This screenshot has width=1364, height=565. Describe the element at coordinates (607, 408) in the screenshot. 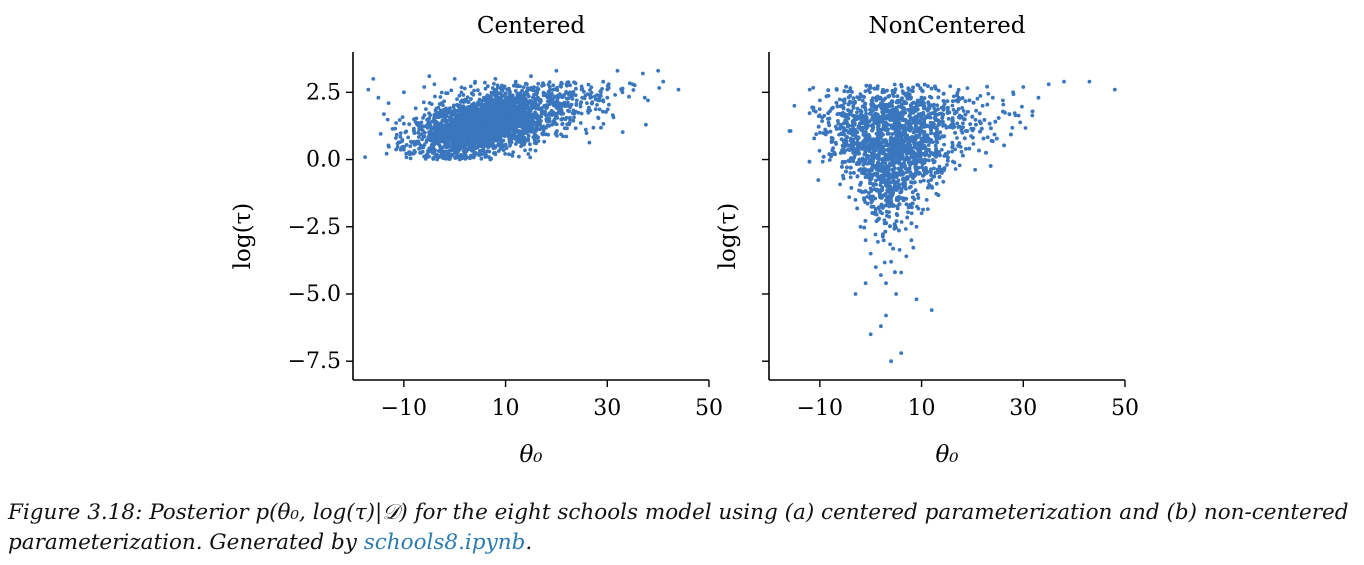

I see `x-tick-label: 30` at that location.